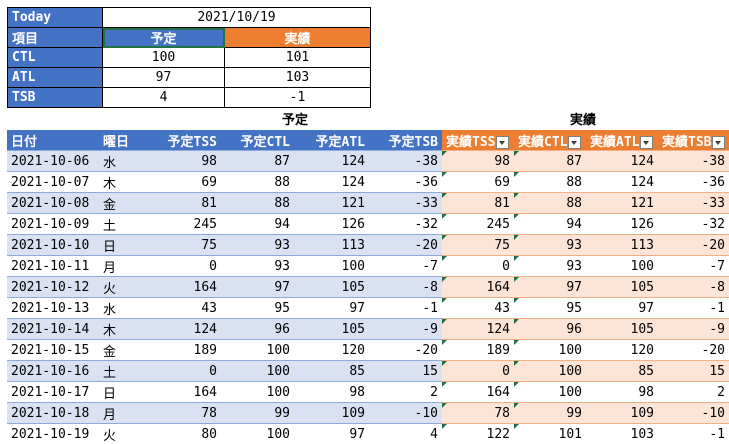  I want to click on cell-pa: 100, so click(331, 266).